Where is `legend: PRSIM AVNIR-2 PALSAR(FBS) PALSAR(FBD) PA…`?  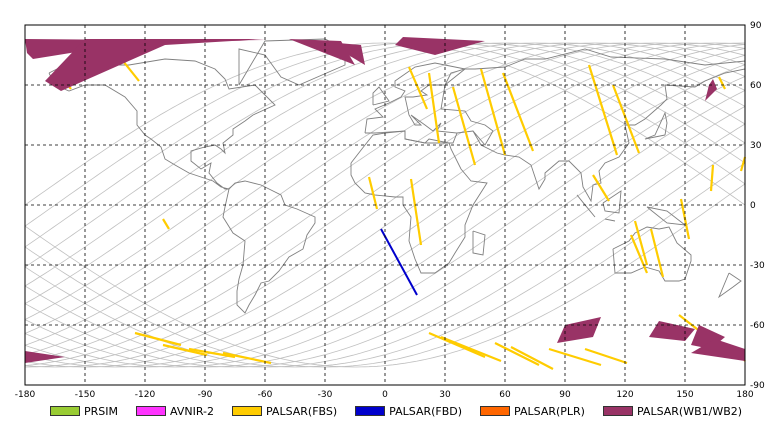
legend: PRSIM AVNIR-2 PALSAR(FBS) PALSAR(FBD) PA… is located at coordinates (405, 411).